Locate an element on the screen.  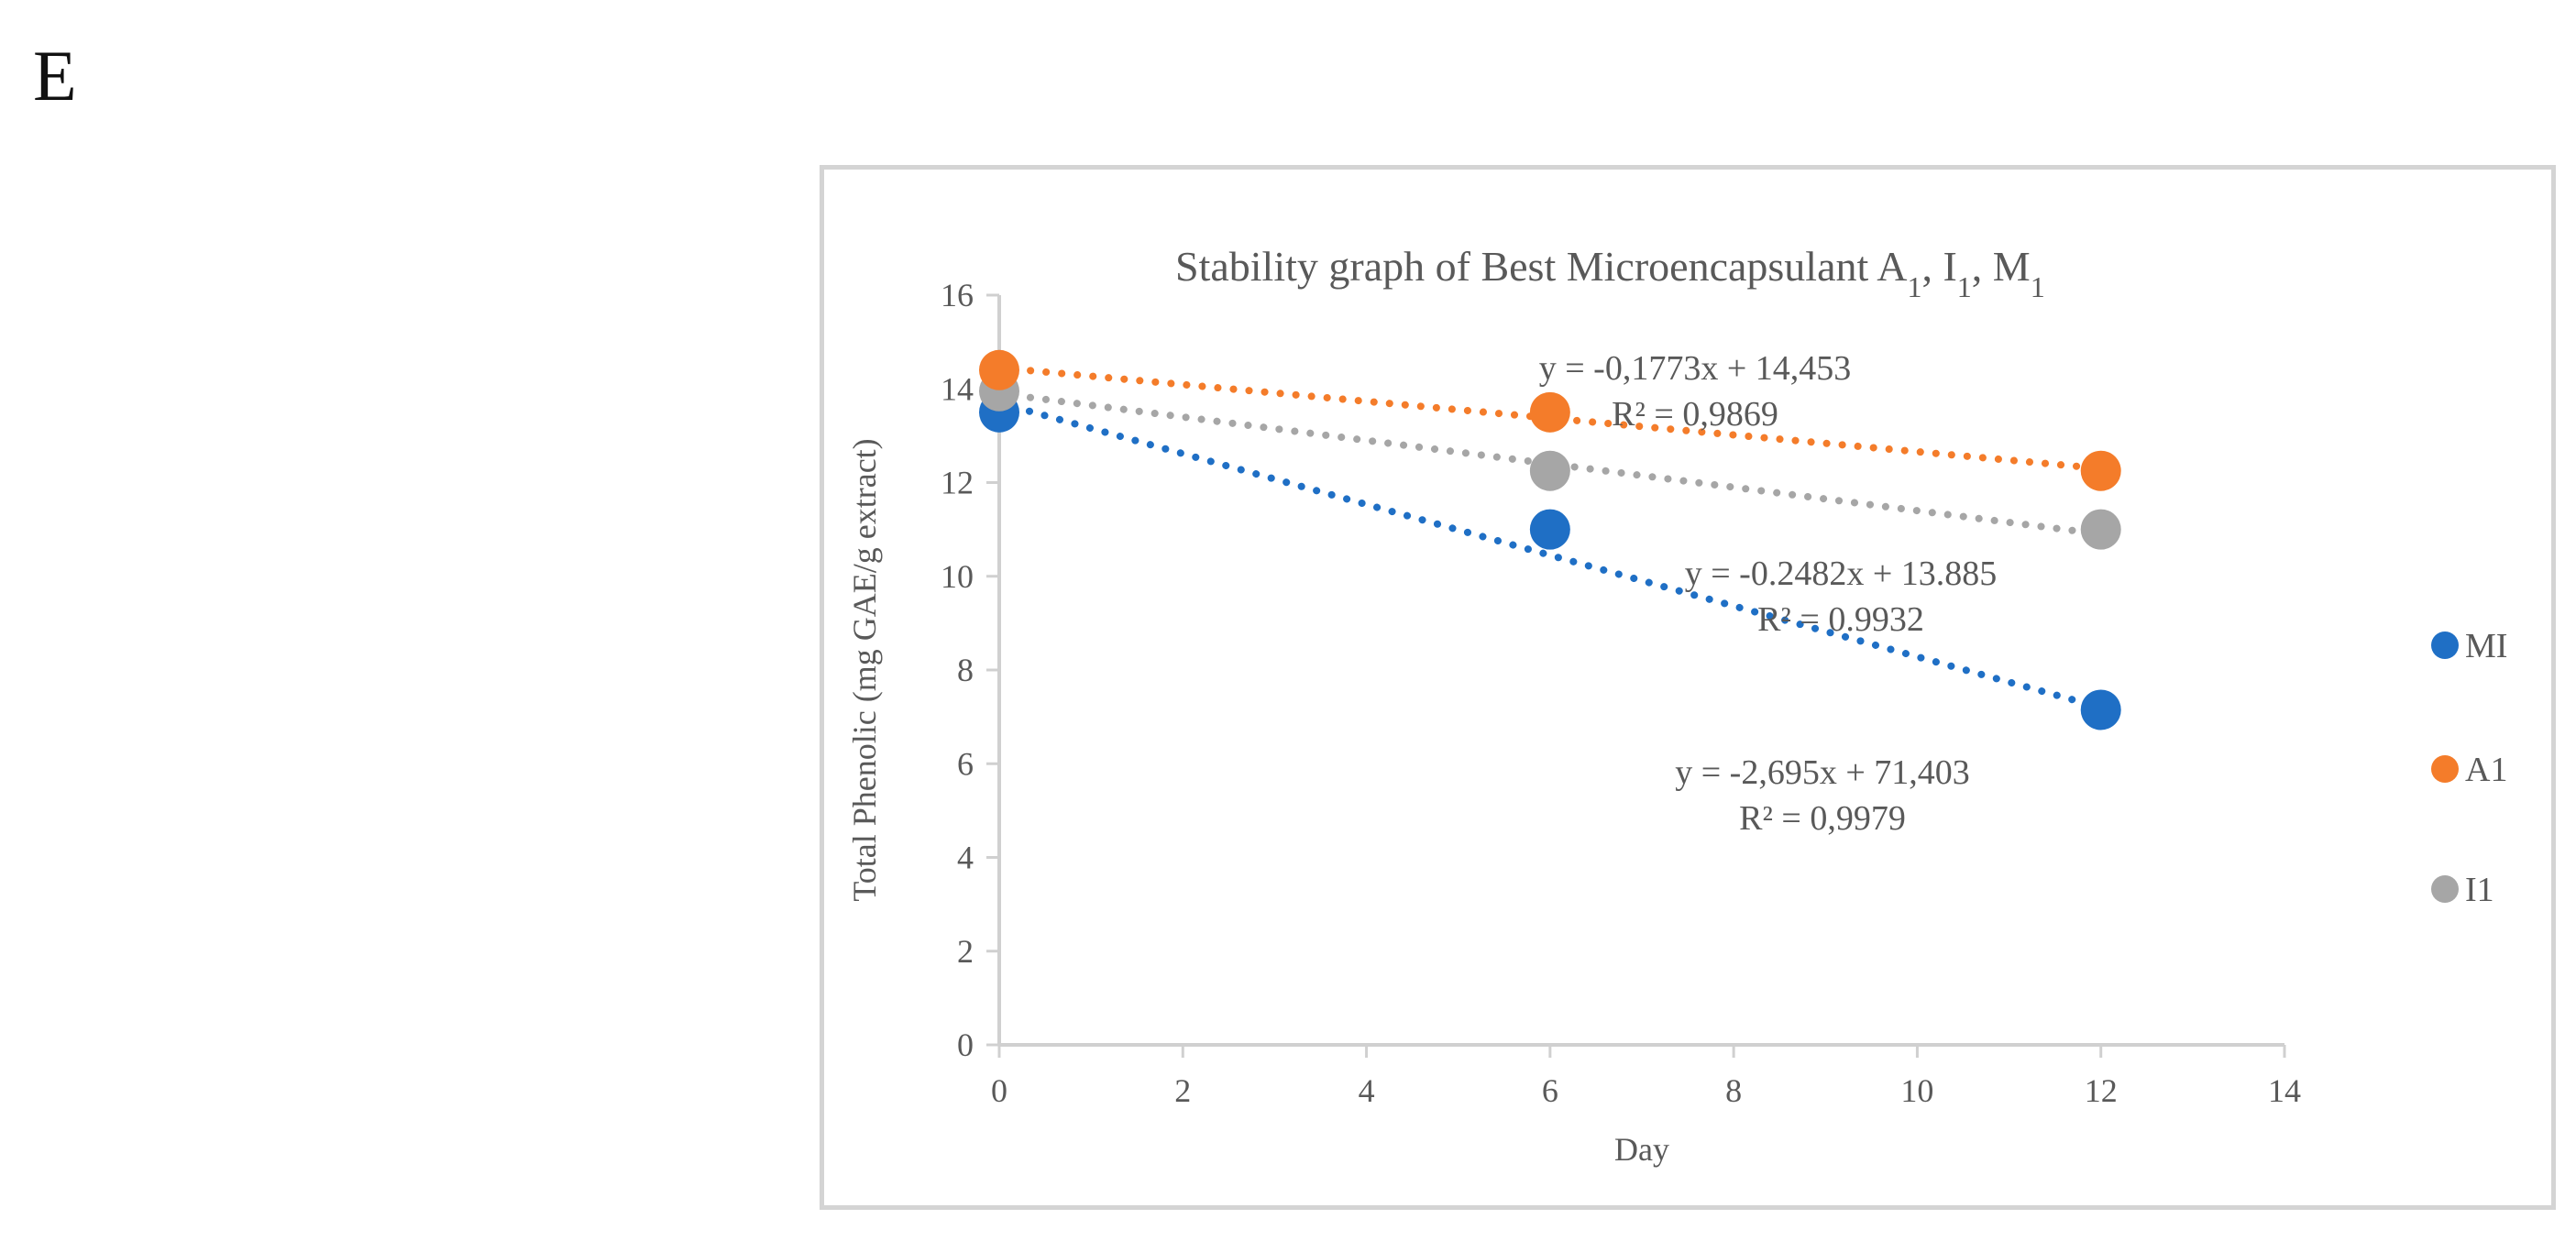
legend-marker-mi is located at coordinates (2445, 645).